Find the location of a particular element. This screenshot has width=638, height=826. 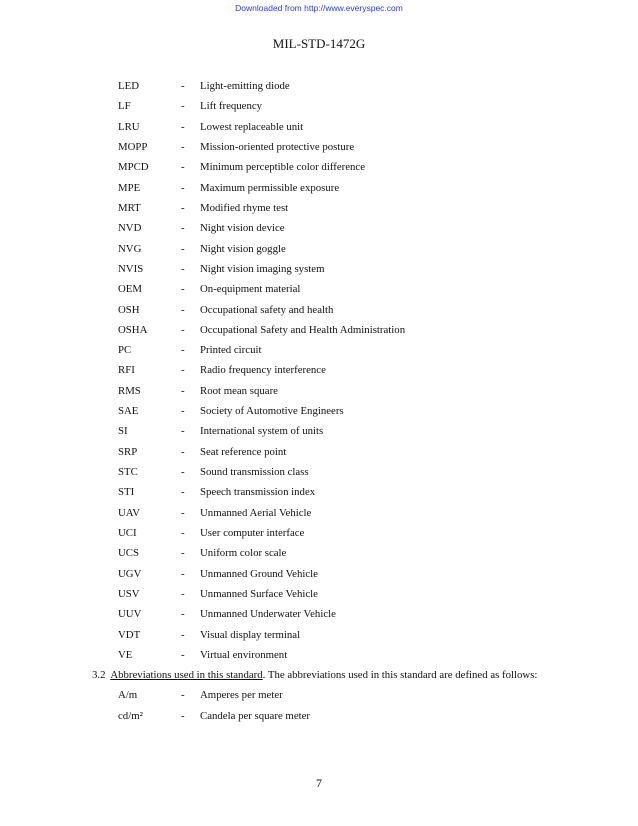

item-def: Visual display terminal is located at coordinates (250, 634).